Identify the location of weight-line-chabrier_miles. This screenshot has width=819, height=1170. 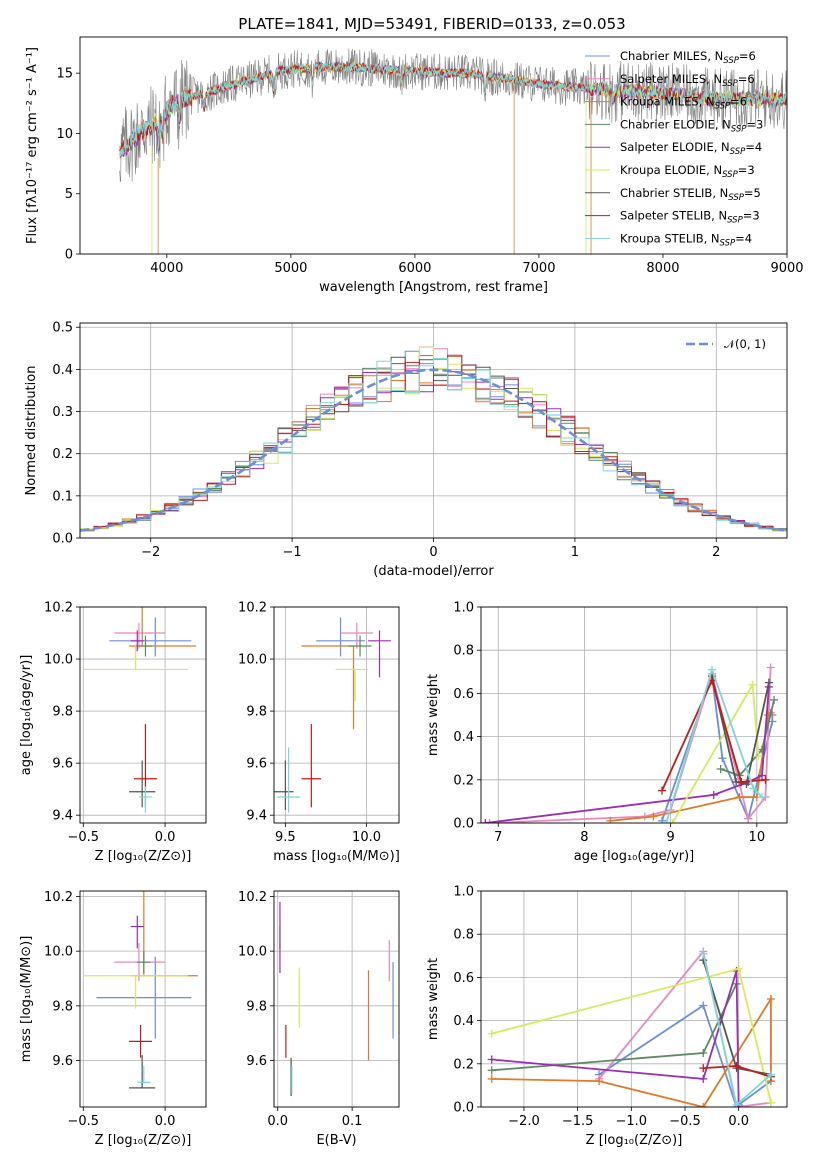
(685, 1055).